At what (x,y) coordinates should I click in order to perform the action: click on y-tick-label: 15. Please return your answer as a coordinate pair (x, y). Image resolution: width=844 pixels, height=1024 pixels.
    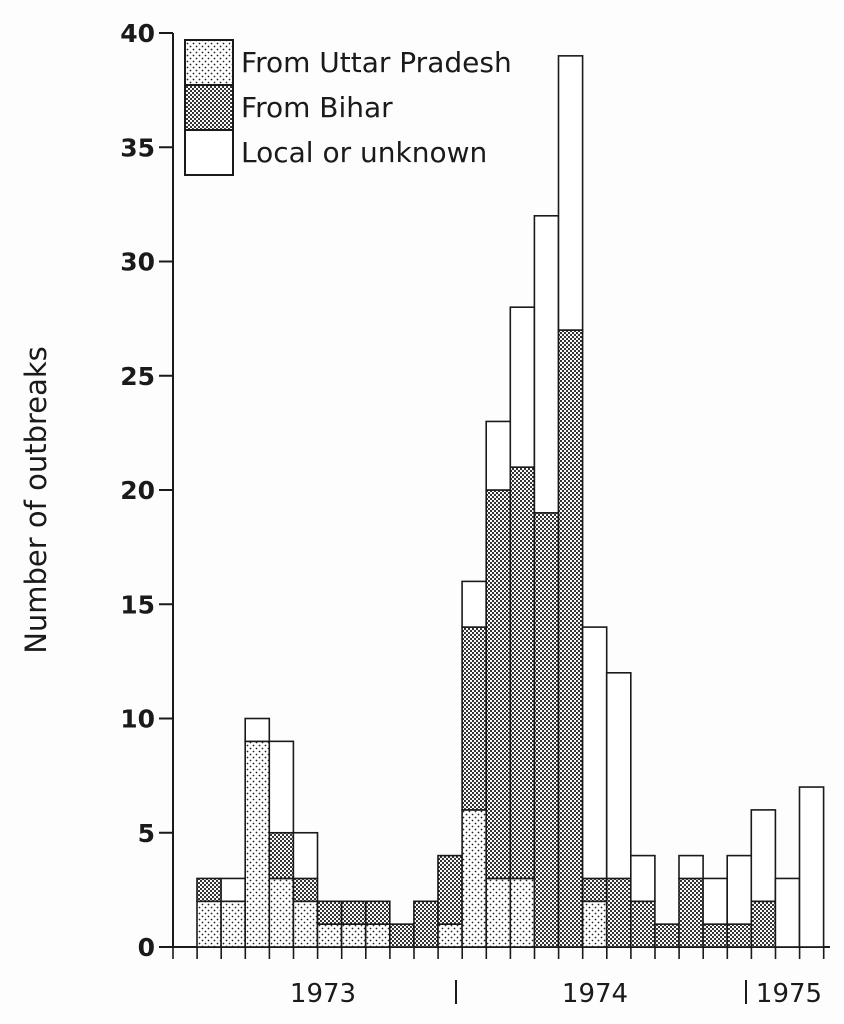
    Looking at the image, I should click on (137, 604).